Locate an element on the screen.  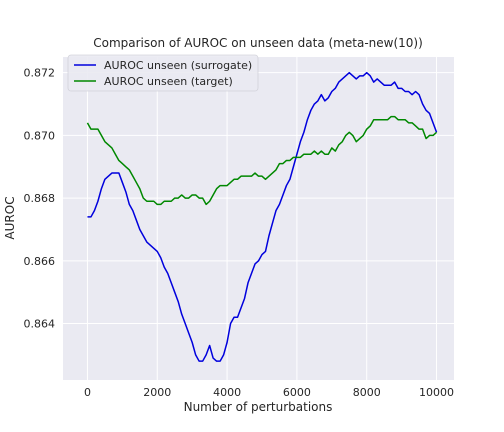
legend-label-target: AUROC unseen (target) is located at coordinates (168, 81).